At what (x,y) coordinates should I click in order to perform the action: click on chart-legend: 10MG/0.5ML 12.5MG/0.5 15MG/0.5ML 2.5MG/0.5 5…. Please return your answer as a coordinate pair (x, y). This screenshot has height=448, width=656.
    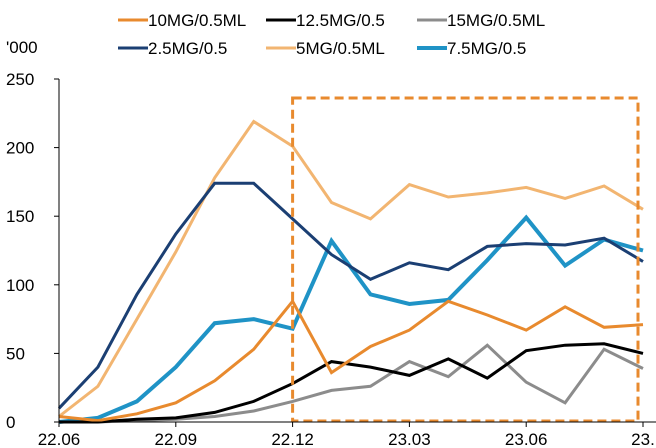
    Looking at the image, I should click on (331, 34).